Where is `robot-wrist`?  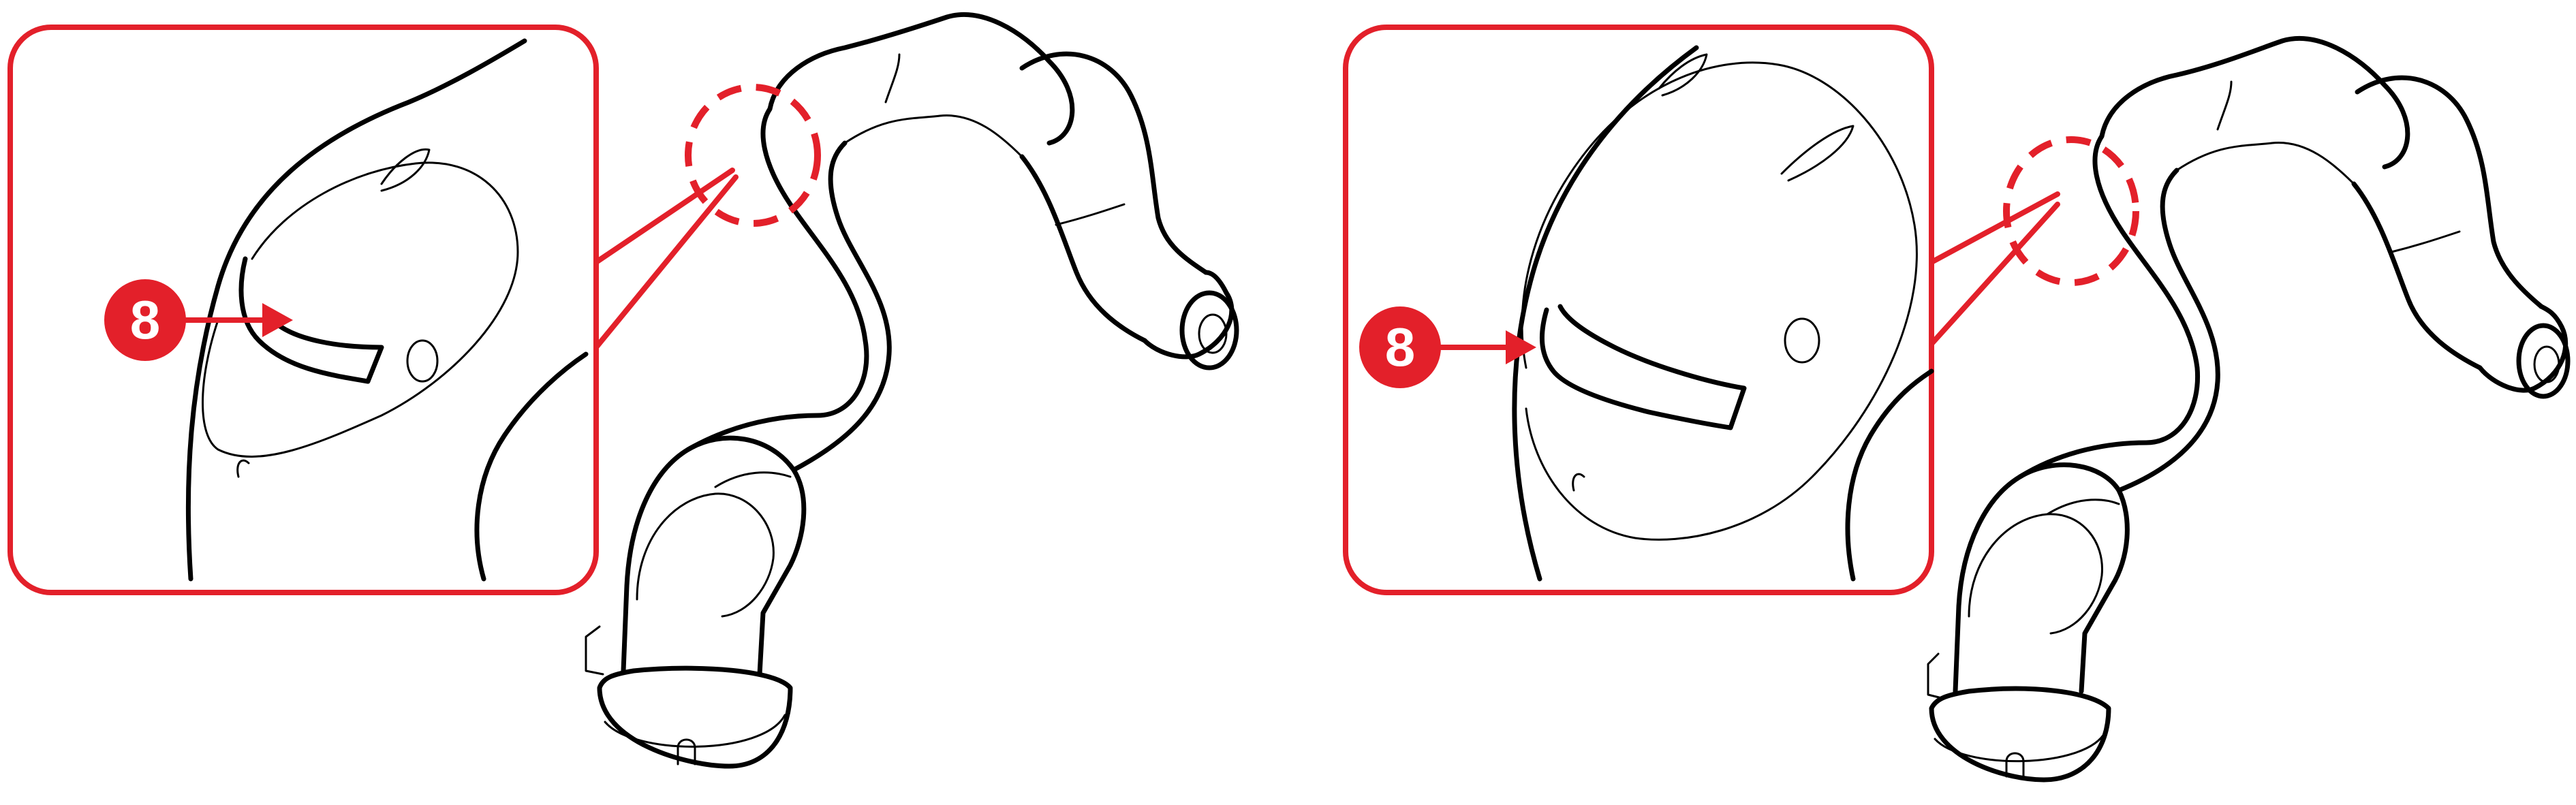 robot-wrist is located at coordinates (1188, 315).